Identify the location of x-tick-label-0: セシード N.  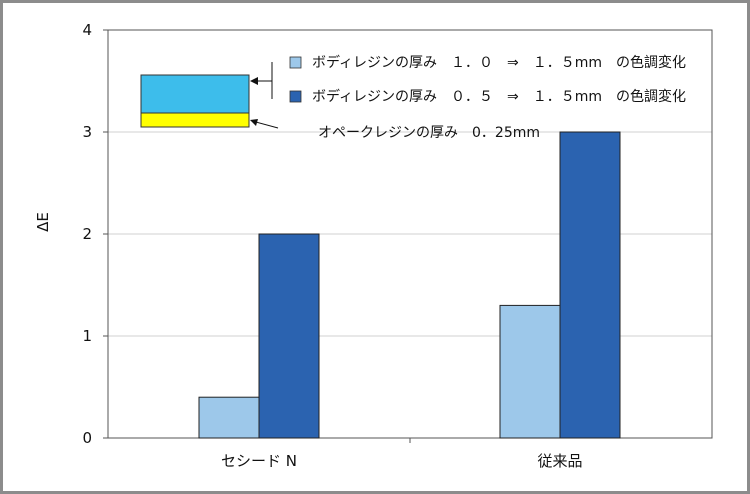
(259, 461).